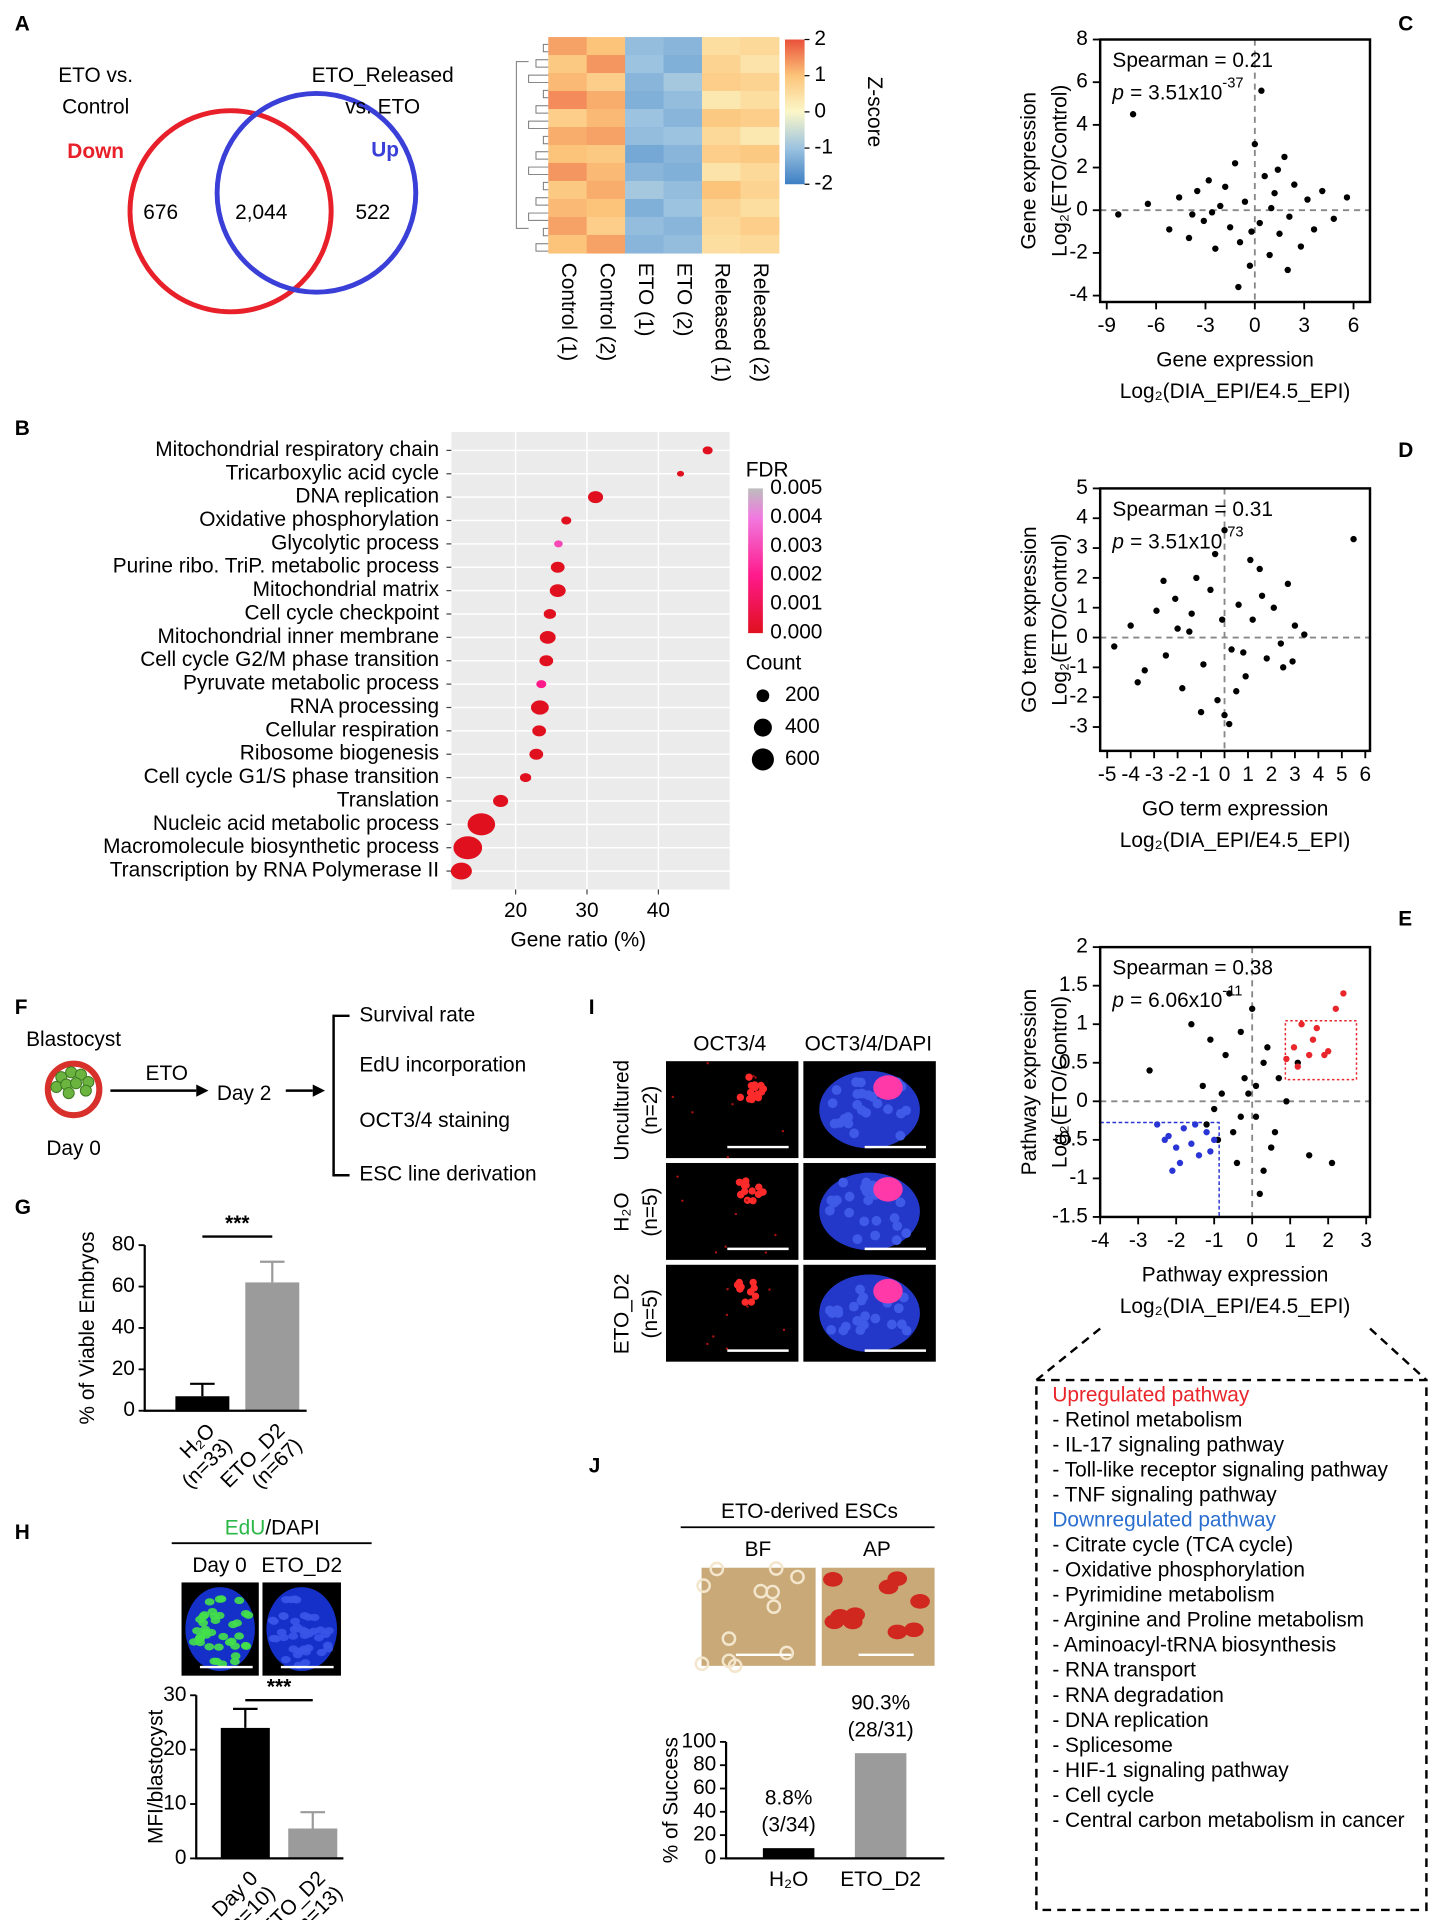 The image size is (1435, 1925). What do you see at coordinates (796, 603) in the screenshot?
I see `legend-tick-label: 0.001` at bounding box center [796, 603].